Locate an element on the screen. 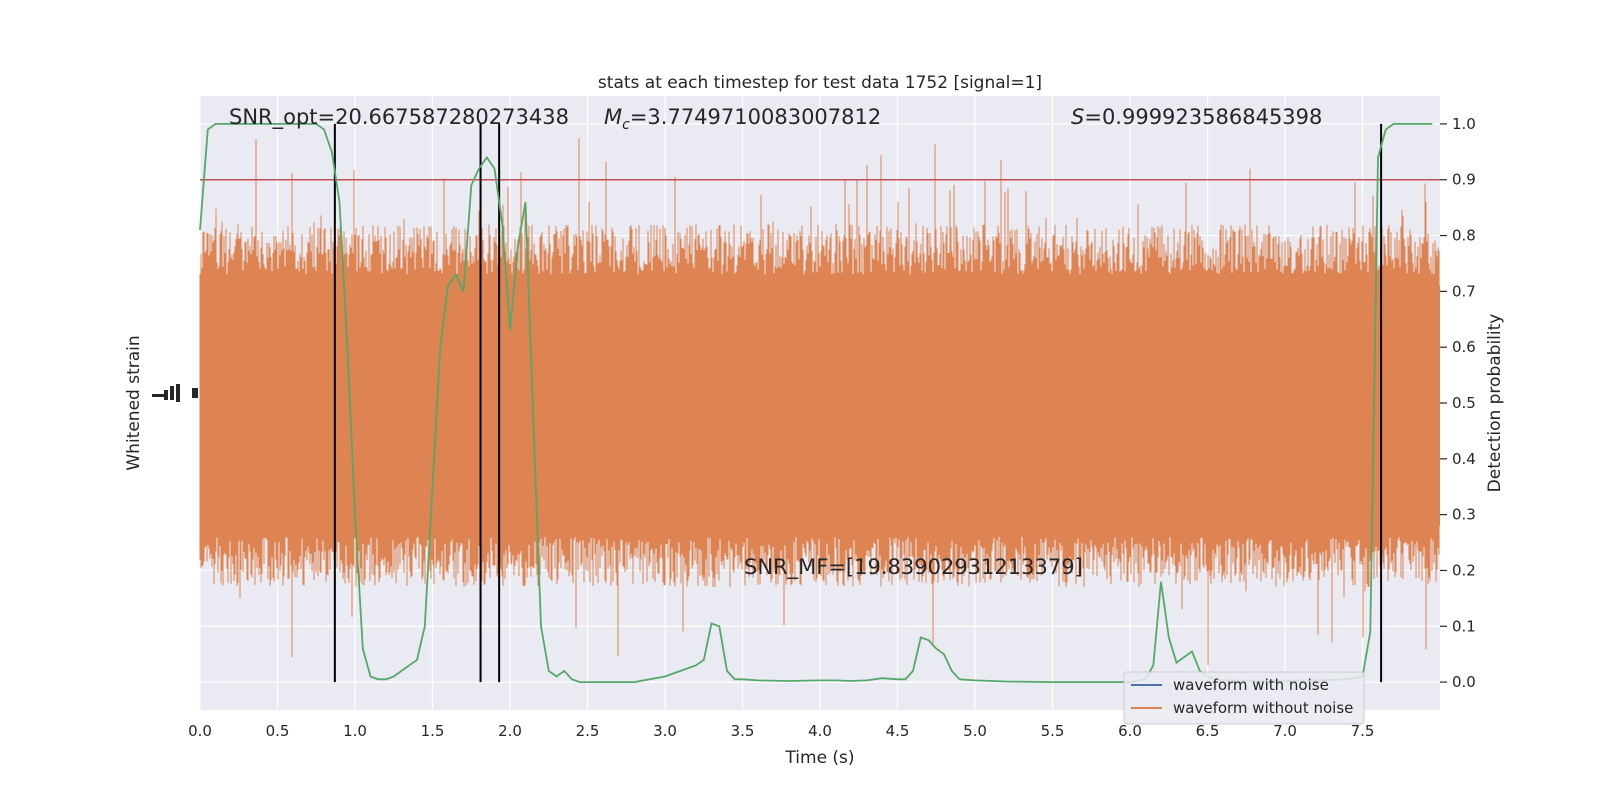  y-tick-label: 0.1 is located at coordinates (1464, 626).